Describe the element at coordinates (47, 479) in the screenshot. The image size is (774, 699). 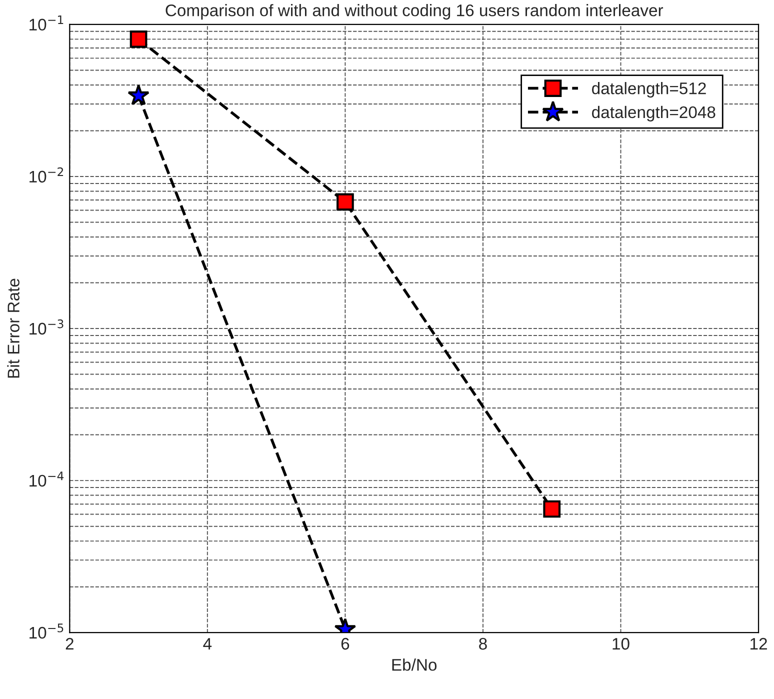
I see `y-tick-label: 10$^{−4}$` at that location.